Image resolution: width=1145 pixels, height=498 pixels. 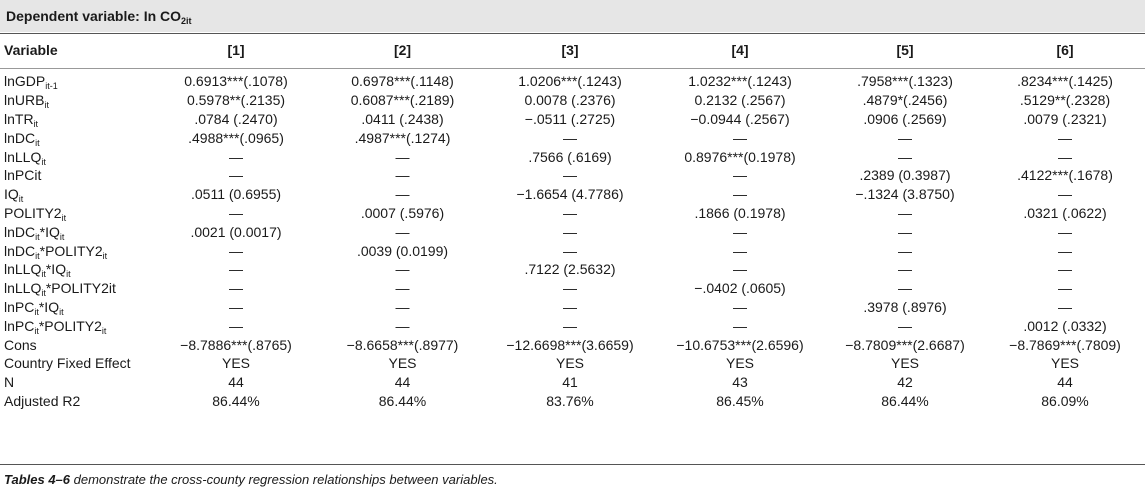 What do you see at coordinates (402, 50) in the screenshot?
I see `col-header-2: [2]` at bounding box center [402, 50].